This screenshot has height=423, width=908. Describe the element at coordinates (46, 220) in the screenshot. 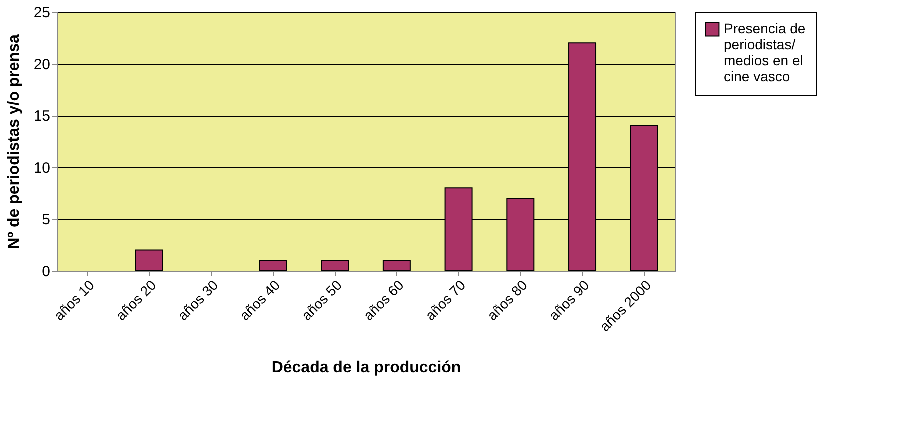

I see `y-tick-label: 5` at that location.